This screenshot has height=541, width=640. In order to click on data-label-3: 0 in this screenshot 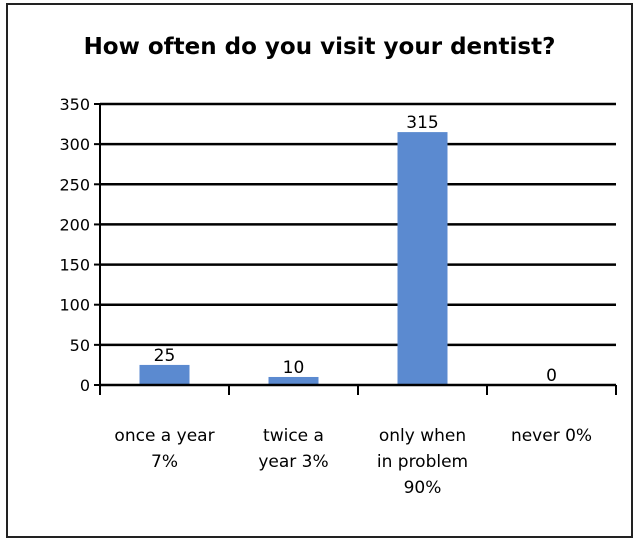, I will do `click(551, 376)`.